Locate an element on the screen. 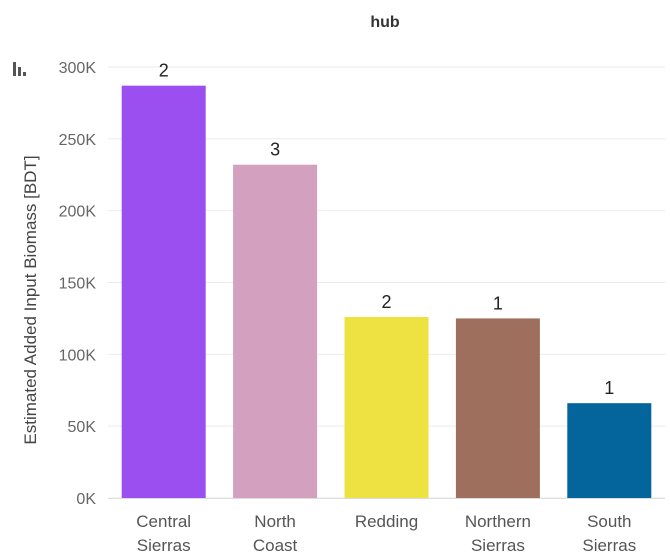  y-tick-label: 300K is located at coordinates (78, 68).